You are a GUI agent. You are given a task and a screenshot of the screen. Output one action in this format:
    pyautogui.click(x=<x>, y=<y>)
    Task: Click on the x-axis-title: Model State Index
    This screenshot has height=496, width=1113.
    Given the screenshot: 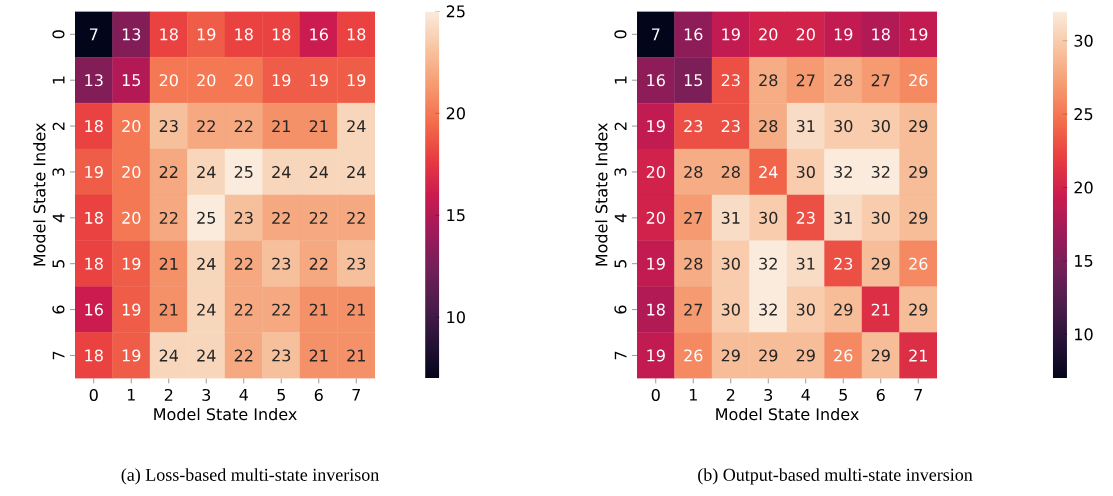 What is the action you would take?
    pyautogui.click(x=787, y=414)
    